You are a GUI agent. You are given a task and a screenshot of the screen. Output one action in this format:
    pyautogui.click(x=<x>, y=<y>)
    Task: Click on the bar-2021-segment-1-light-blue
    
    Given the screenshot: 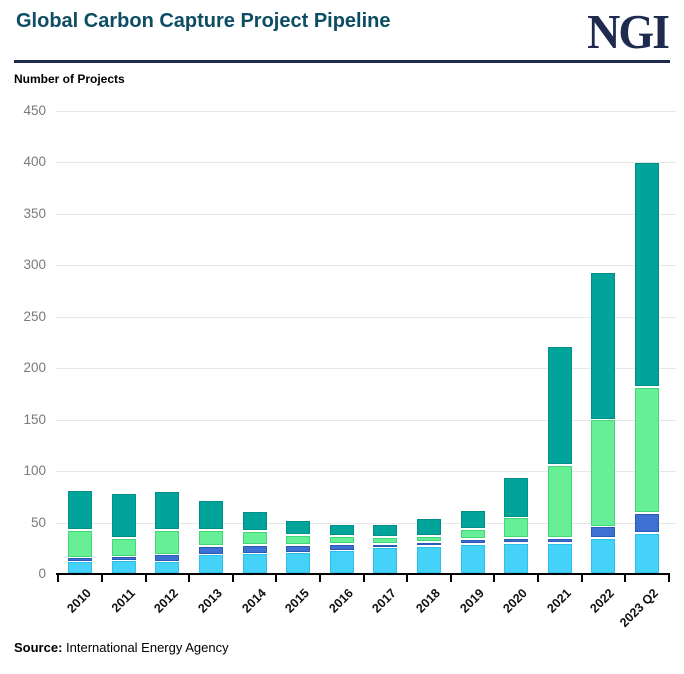 What is the action you would take?
    pyautogui.click(x=559, y=558)
    